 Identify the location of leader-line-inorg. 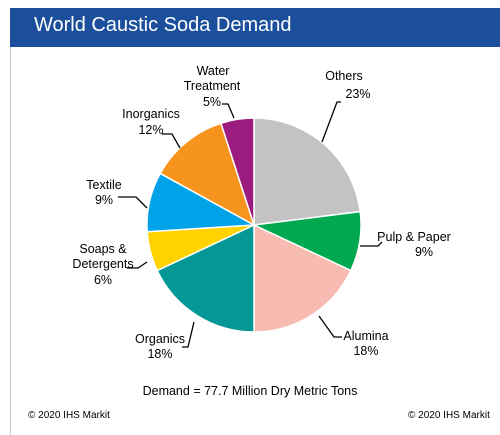
(171, 141).